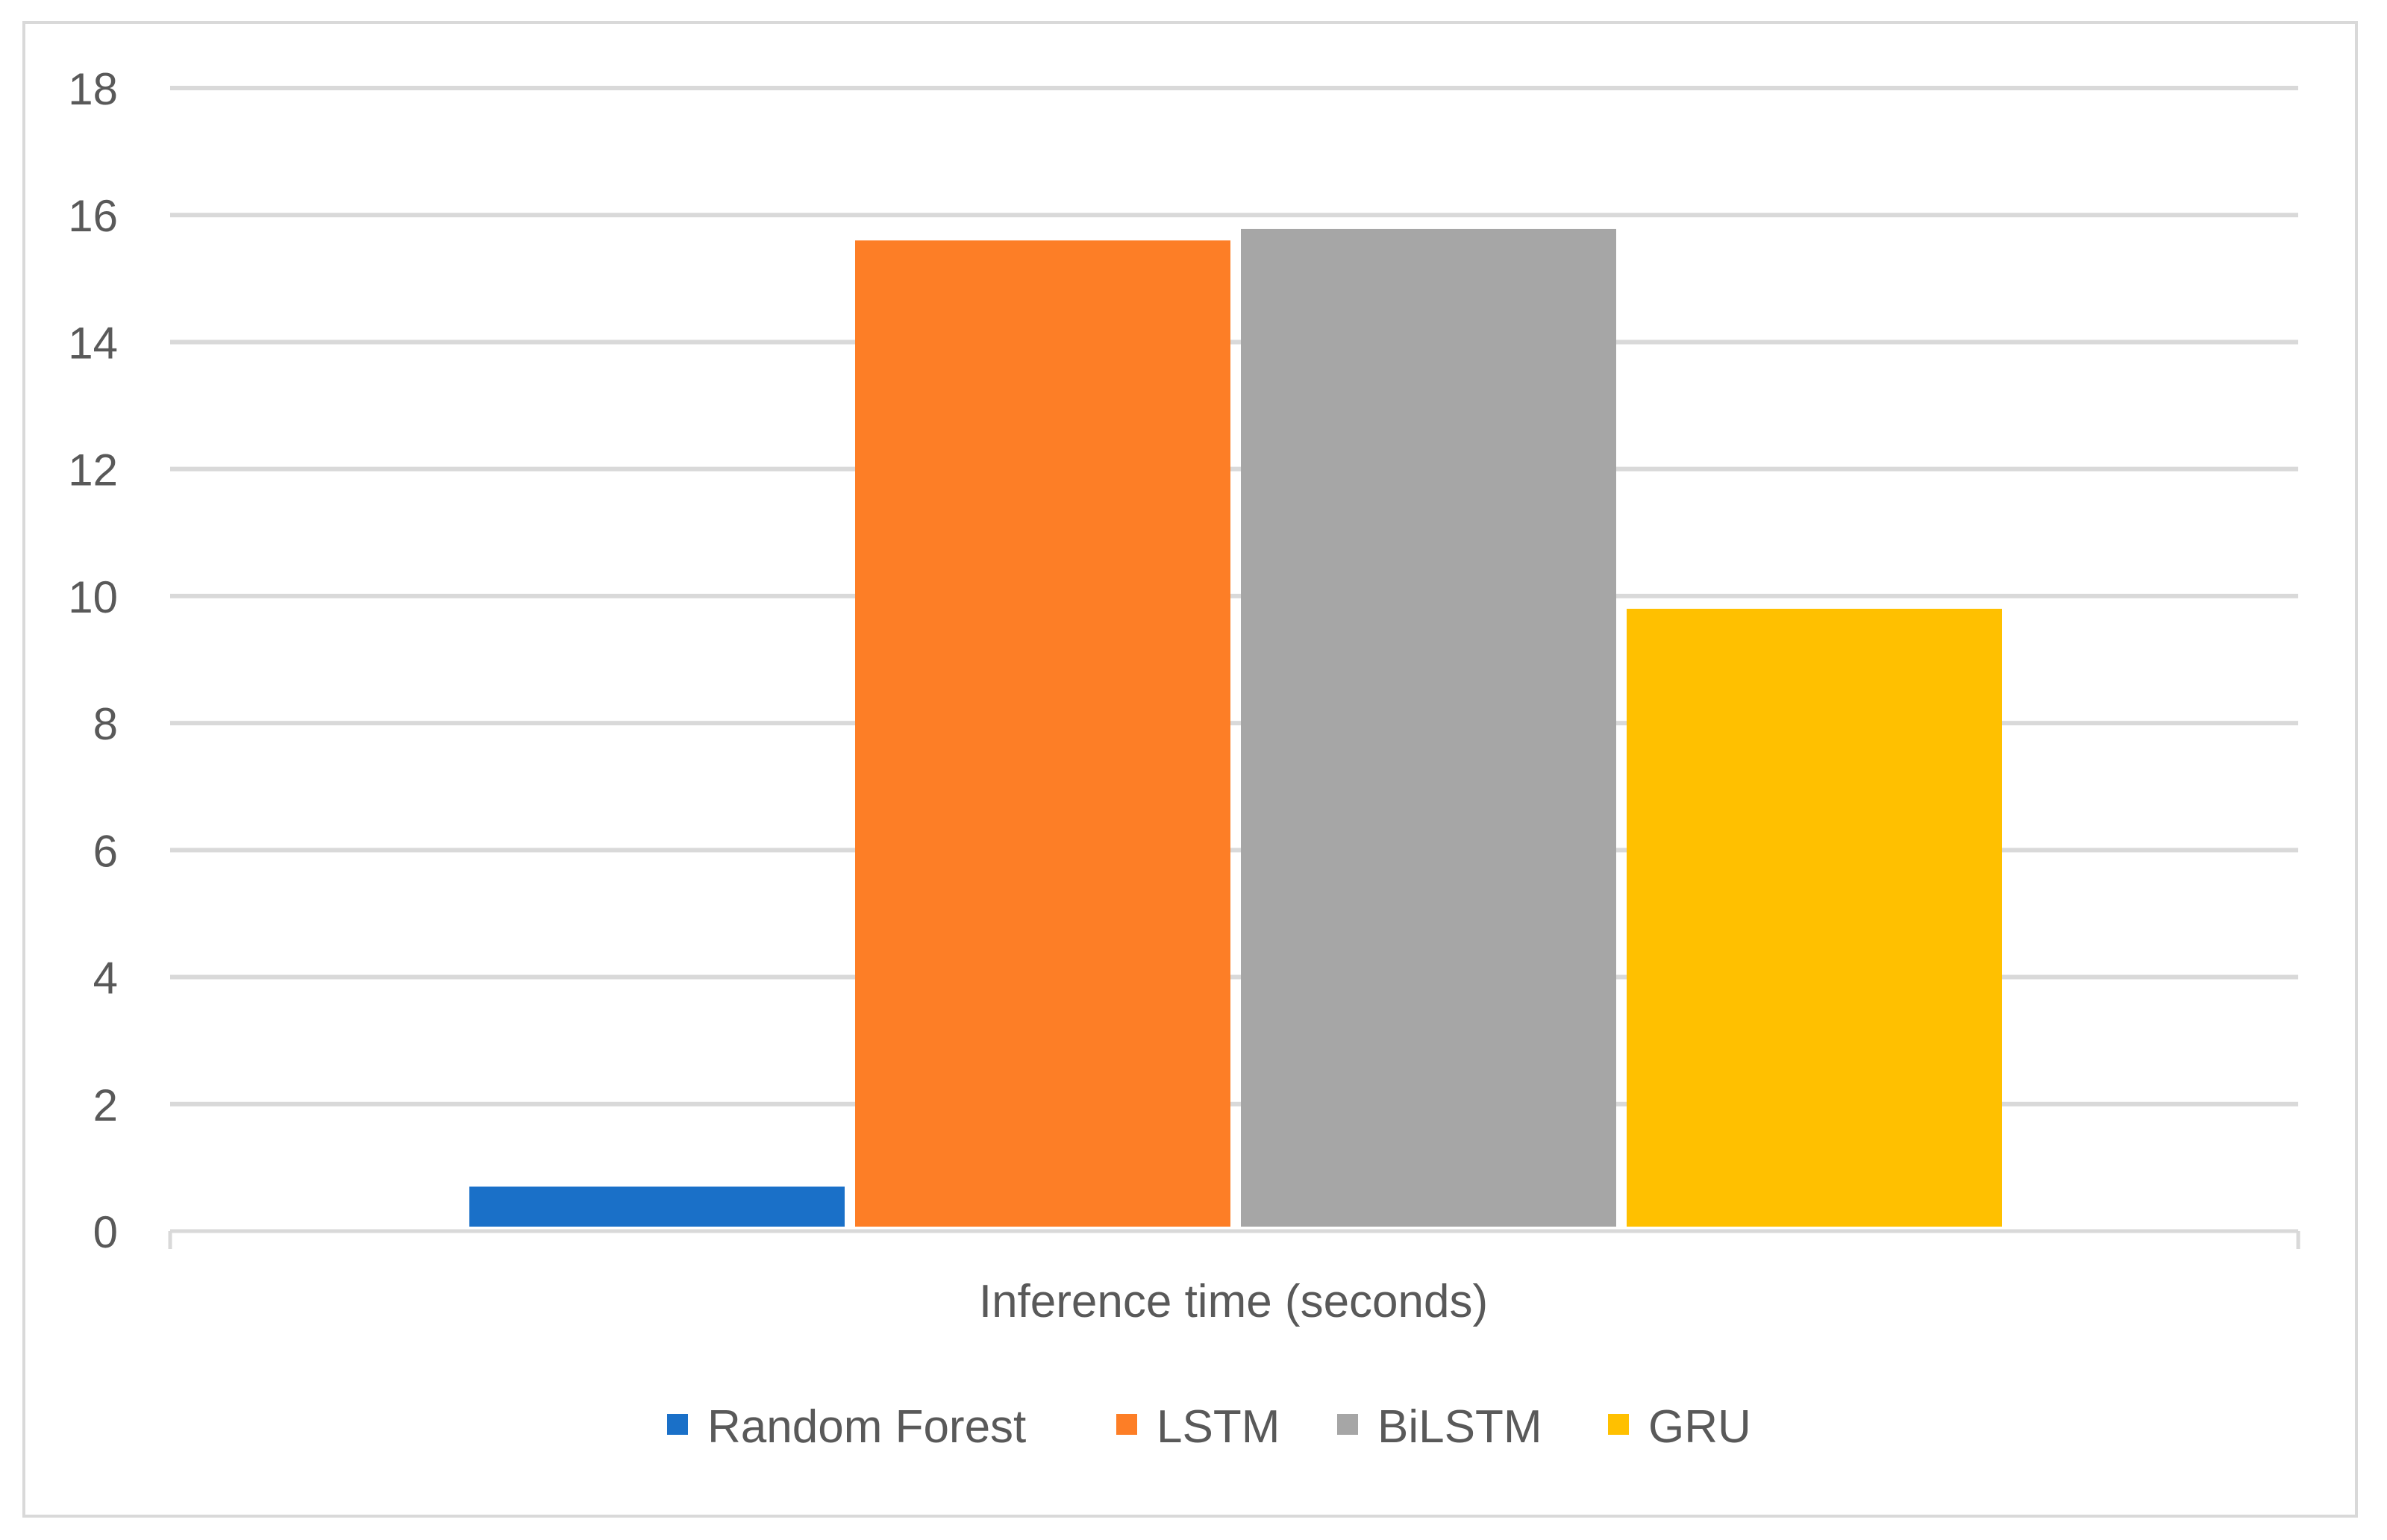  Describe the element at coordinates (93, 343) in the screenshot. I see `y-tick-label: 14` at that location.